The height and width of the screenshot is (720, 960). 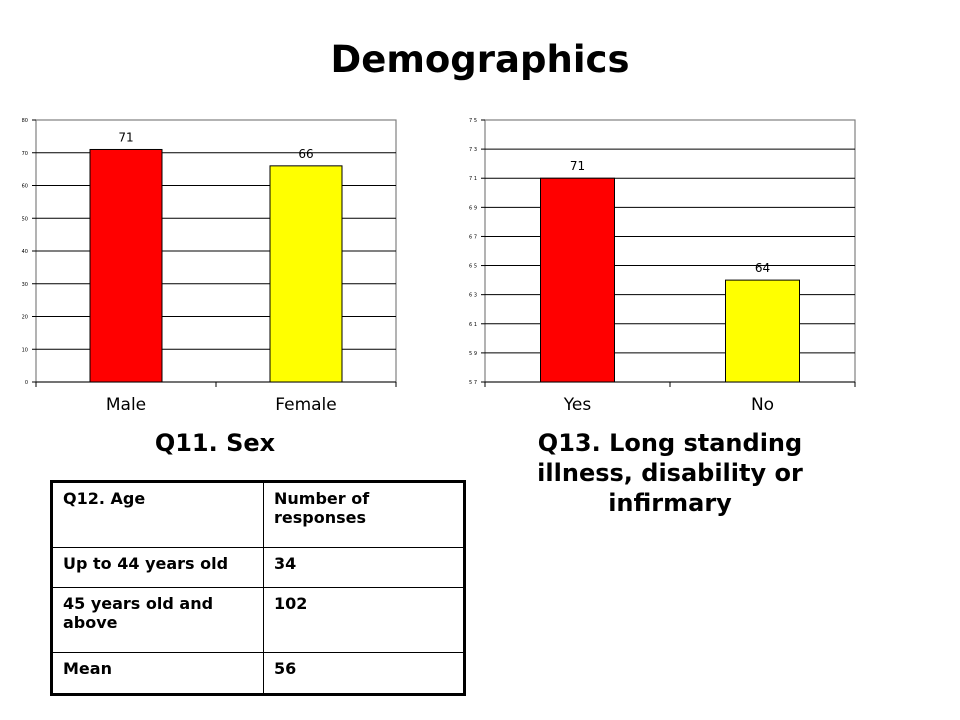 I want to click on y-tick-label: 30, so click(x=25, y=285).